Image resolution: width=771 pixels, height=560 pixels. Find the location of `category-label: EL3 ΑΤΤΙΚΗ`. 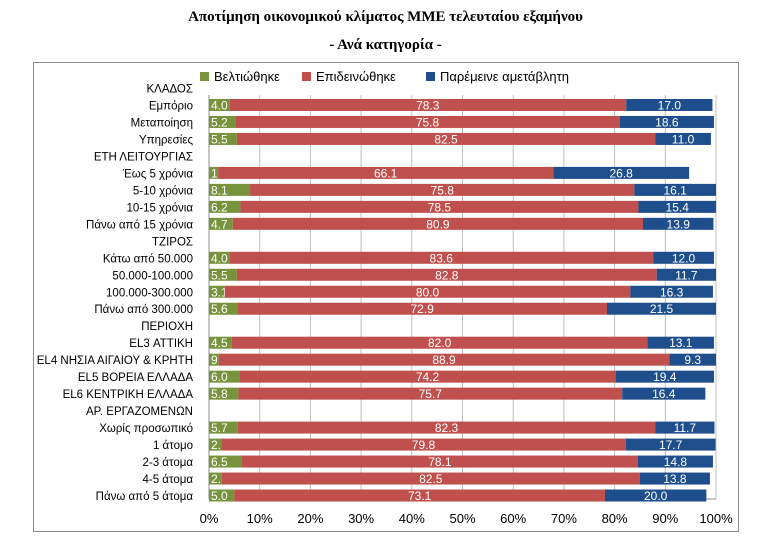

category-label: EL3 ΑΤΤΙΚΗ is located at coordinates (161, 344).